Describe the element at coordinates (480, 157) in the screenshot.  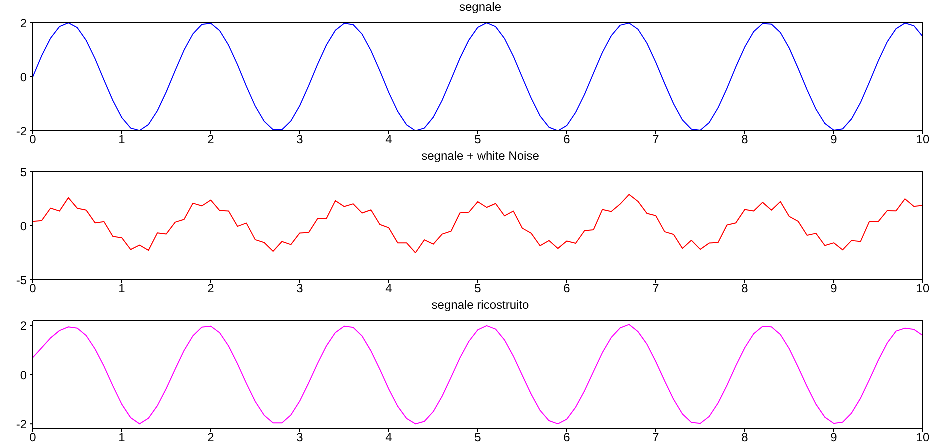
I see `chart-title: segnale + white Noise` at that location.